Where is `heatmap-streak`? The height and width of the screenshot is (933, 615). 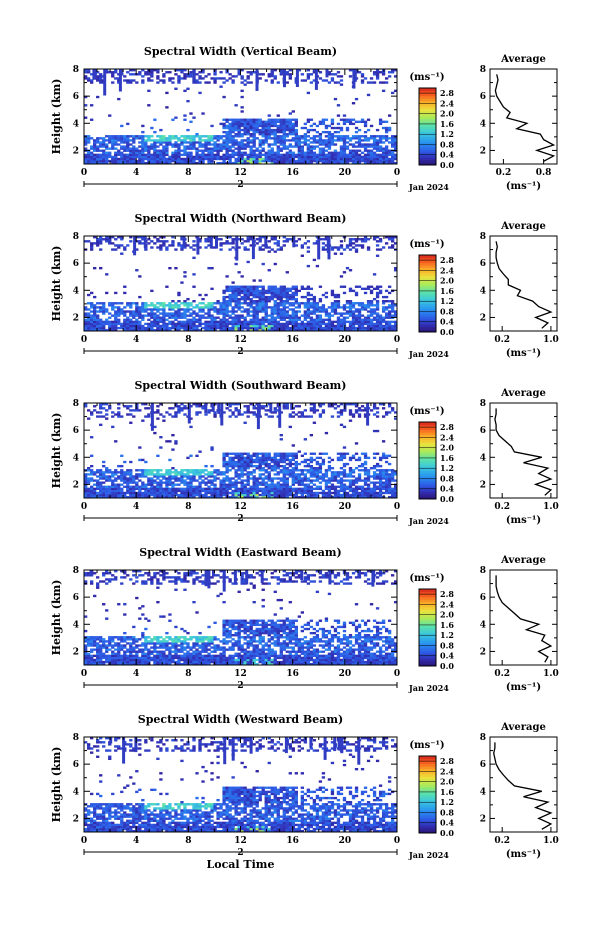
heatmap-streak is located at coordinates (216, 242).